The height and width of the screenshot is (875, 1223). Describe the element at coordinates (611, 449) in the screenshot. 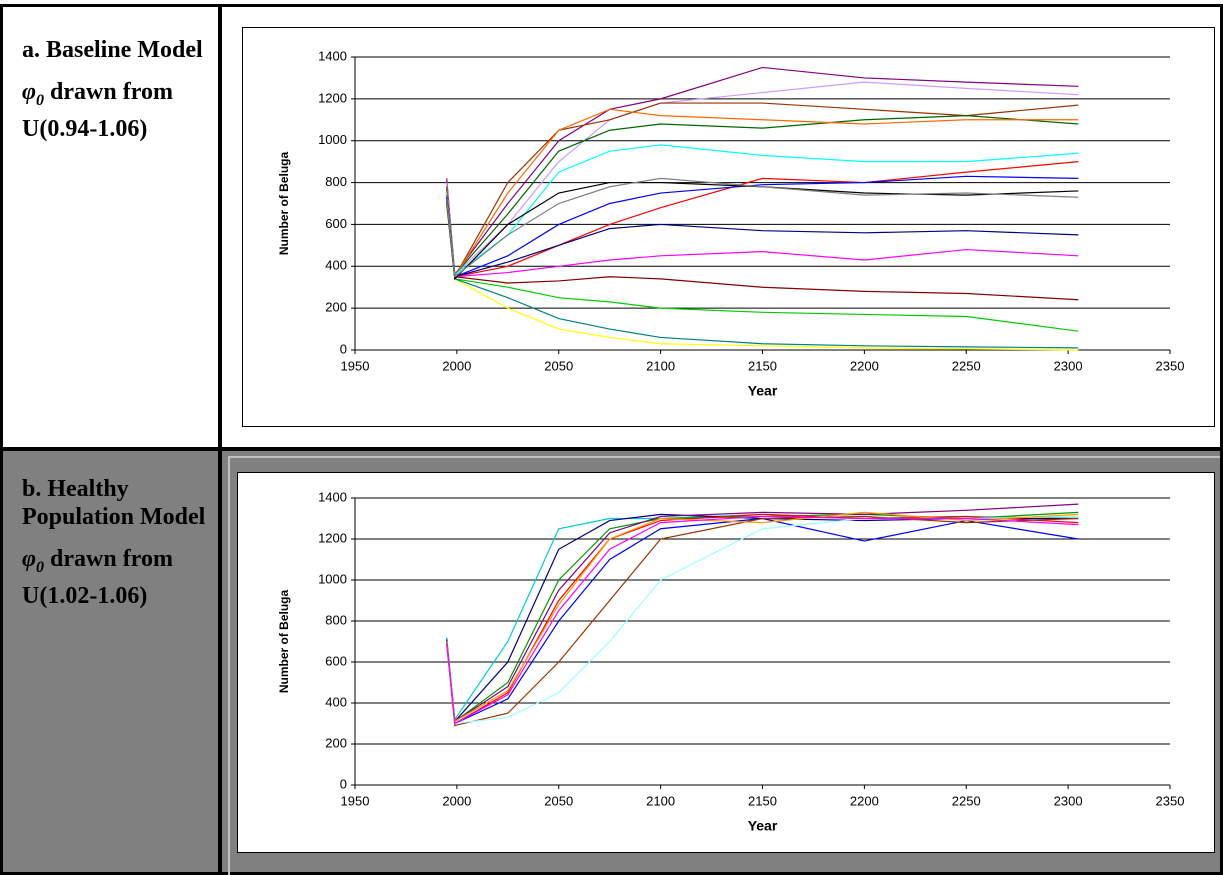

I see `row-divider` at that location.